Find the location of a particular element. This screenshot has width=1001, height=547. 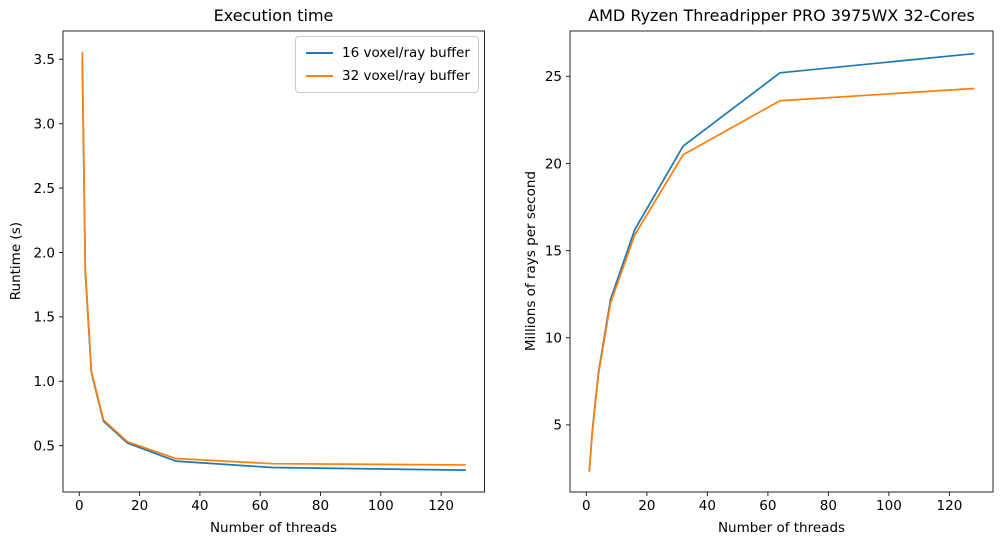

right-x-axis-label: Number of threads is located at coordinates (781, 528).